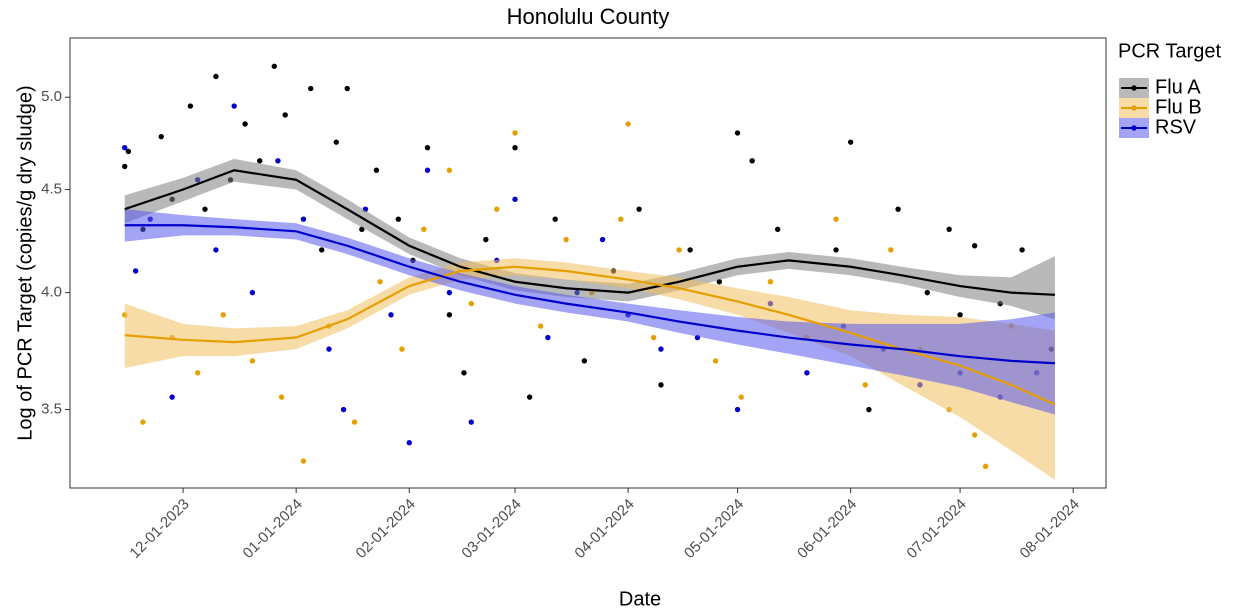 The image size is (1259, 615). What do you see at coordinates (491, 529) in the screenshot?
I see `x-tick-label: 03-01-2024` at bounding box center [491, 529].